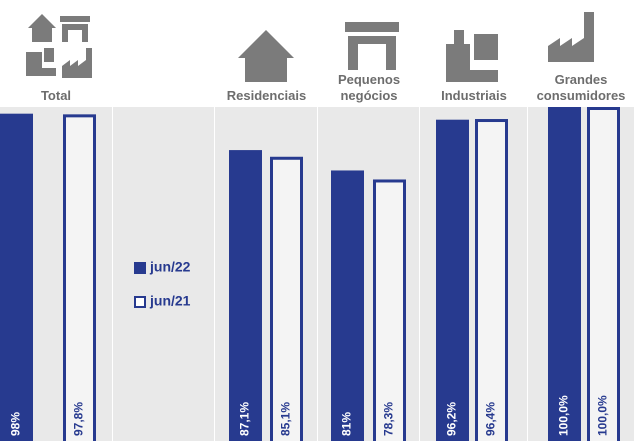  What do you see at coordinates (42, 28) in the screenshot?
I see `icon-house-small` at bounding box center [42, 28].